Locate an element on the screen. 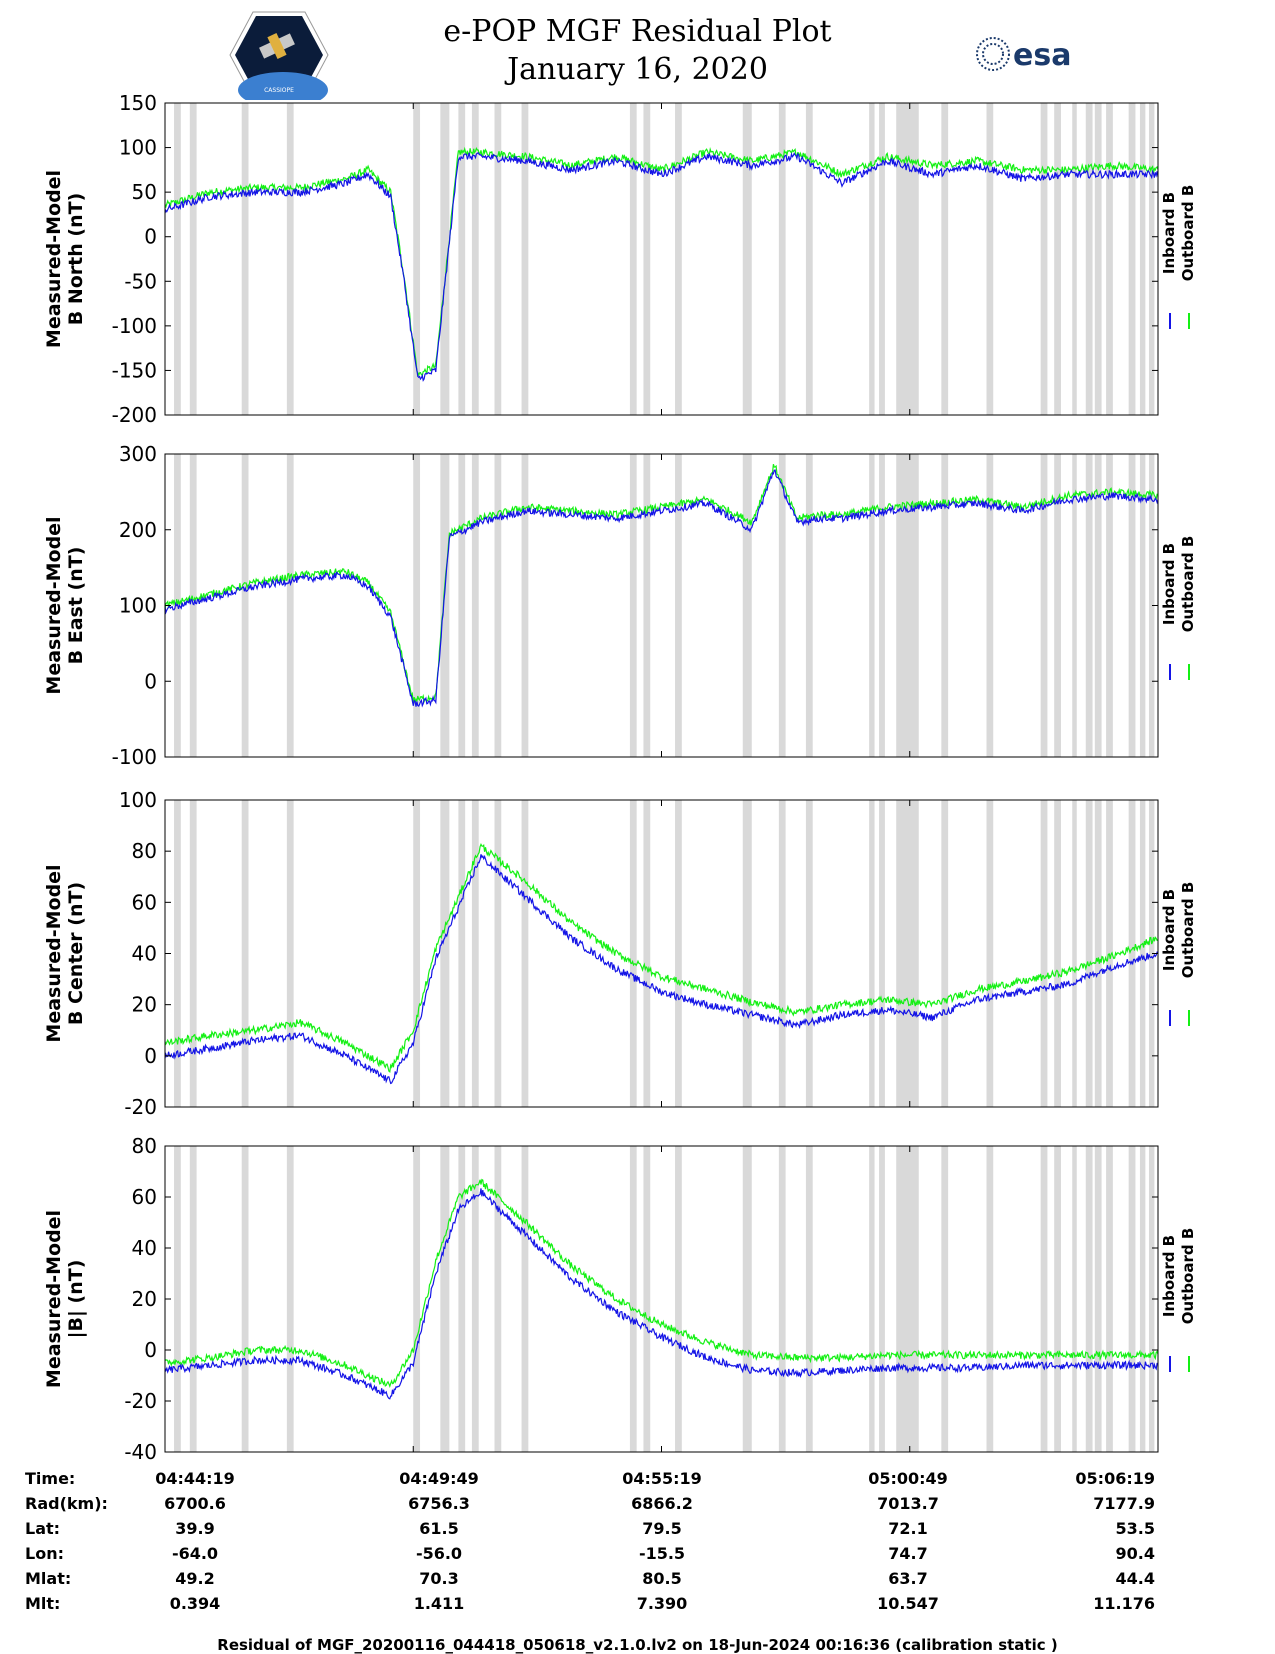 This screenshot has height=1654, width=1275. y-tick-label: 60 is located at coordinates (144, 1197).